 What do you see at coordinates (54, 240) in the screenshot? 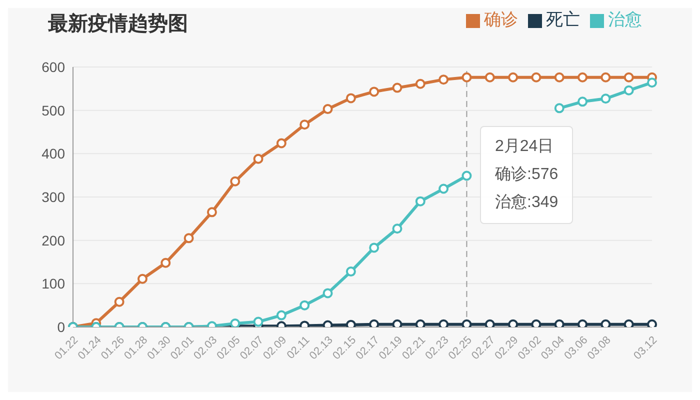
I see `y-tick-label: 200` at bounding box center [54, 240].